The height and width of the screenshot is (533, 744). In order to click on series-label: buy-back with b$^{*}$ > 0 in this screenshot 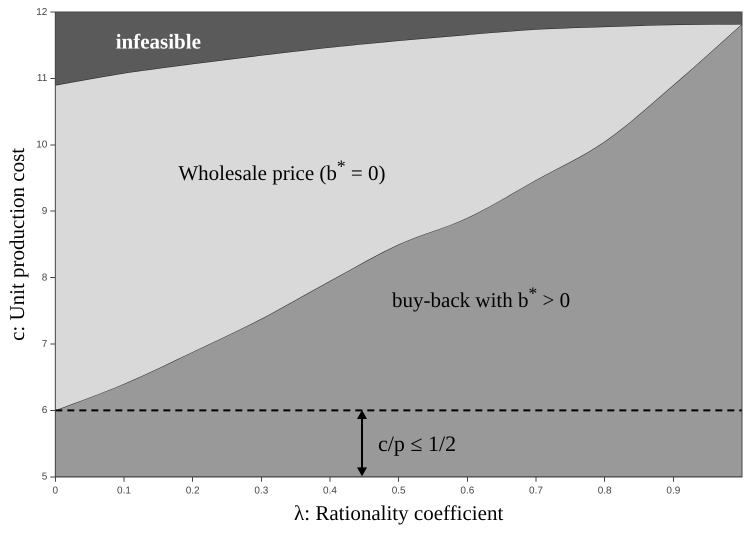, I will do `click(481, 297)`.